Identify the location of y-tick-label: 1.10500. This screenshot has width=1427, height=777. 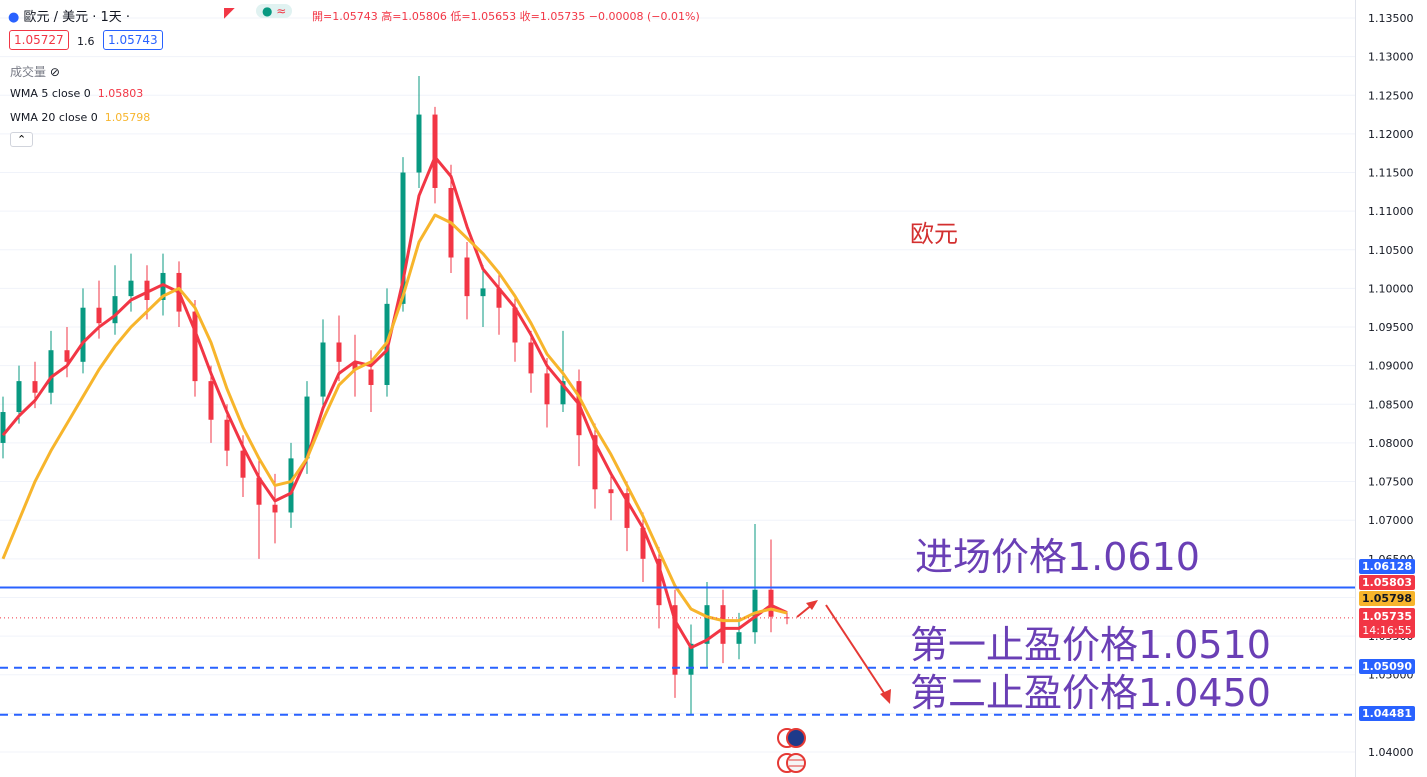
(1391, 250).